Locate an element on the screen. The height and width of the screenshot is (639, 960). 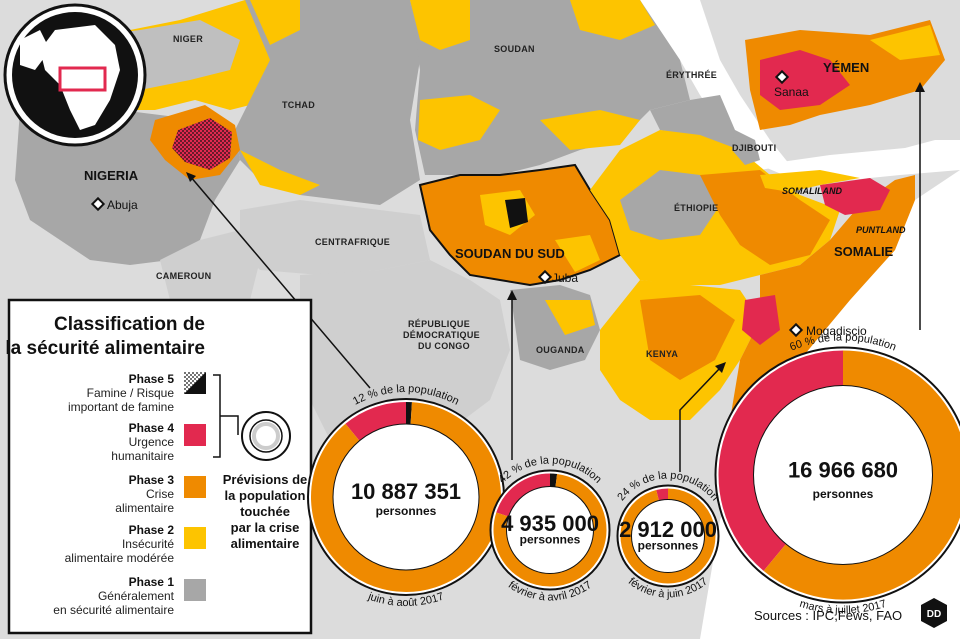
label-puntland: PUNTLAND is located at coordinates (881, 230).